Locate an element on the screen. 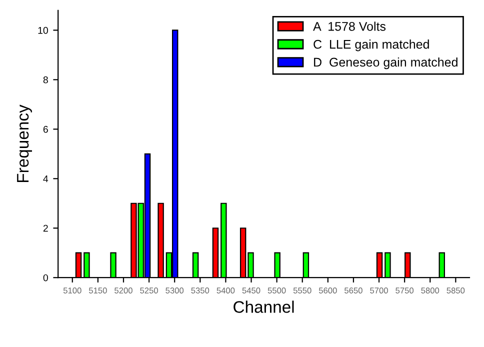  y-tick-label: 6 is located at coordinates (45, 129).